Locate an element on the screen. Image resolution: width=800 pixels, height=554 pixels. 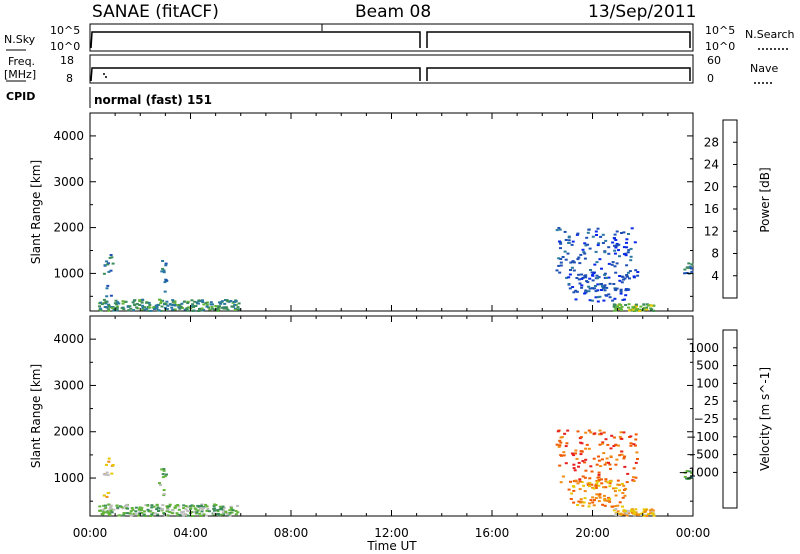
station-title: SANAE (fitACF) is located at coordinates (155, 12).